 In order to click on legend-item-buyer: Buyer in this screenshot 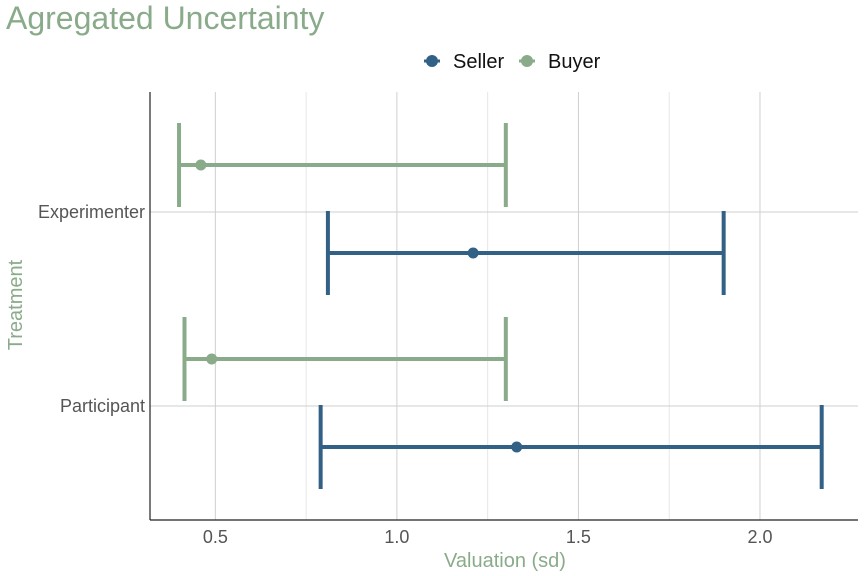, I will do `click(560, 62)`.